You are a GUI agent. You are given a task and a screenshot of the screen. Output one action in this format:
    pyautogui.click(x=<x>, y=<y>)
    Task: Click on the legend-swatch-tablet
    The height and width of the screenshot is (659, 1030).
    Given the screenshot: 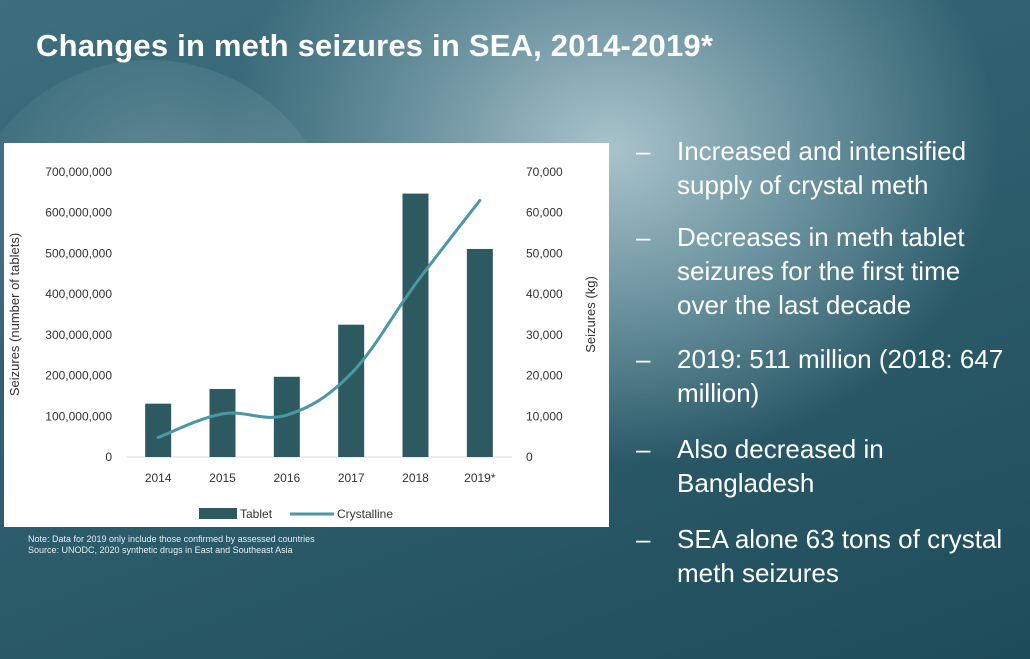 What is the action you would take?
    pyautogui.click(x=218, y=513)
    